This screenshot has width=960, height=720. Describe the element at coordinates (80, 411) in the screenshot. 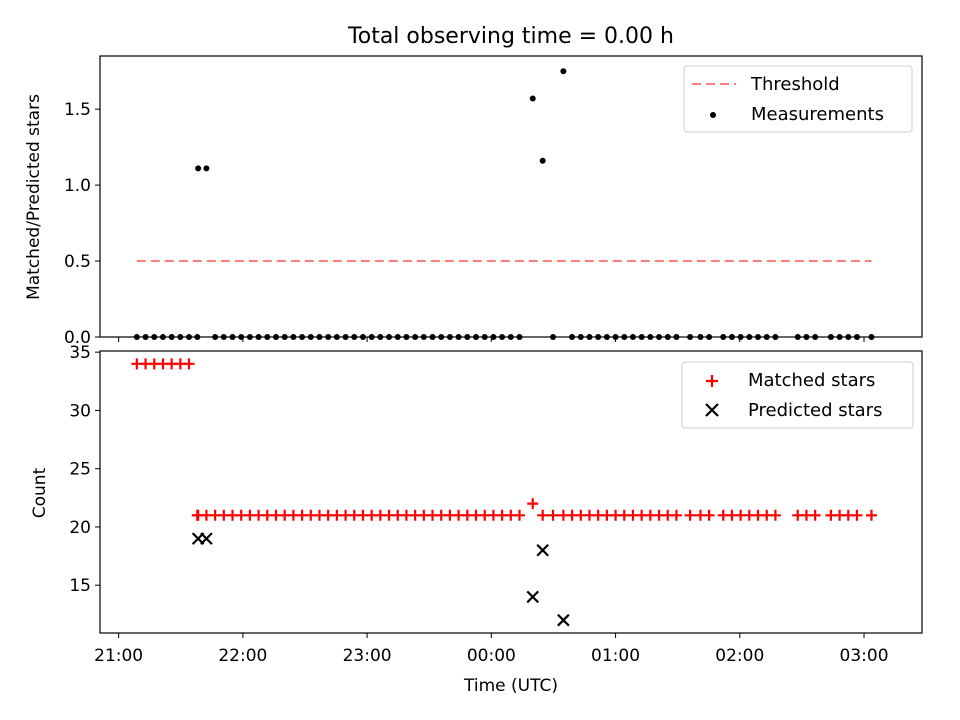

I see `count-y-tick-label: 30` at that location.